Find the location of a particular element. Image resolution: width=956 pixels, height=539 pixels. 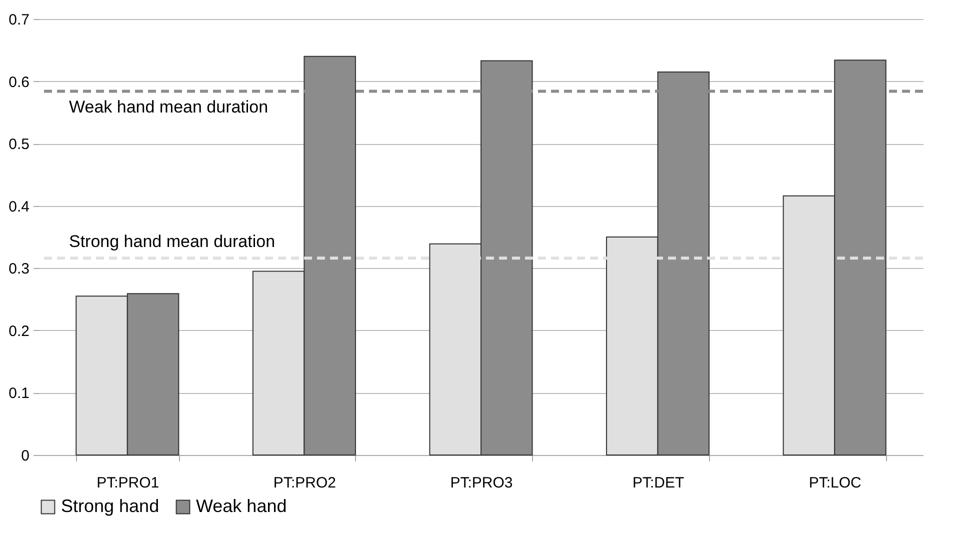

x-tick-label: PT:DET is located at coordinates (658, 483).